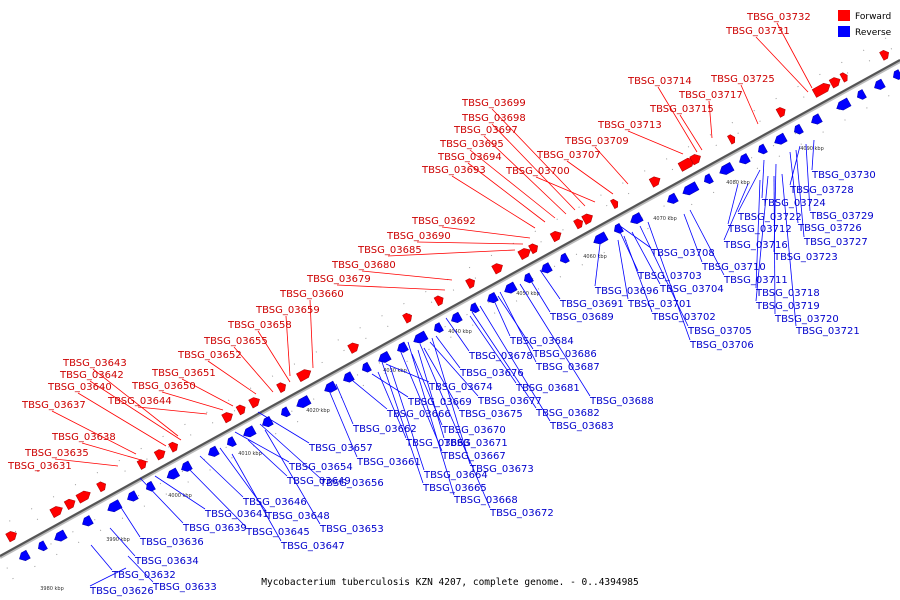  Describe the element at coordinates (485, 500) in the screenshot. I see `reverse-gene-label: TBSG_03668` at that location.